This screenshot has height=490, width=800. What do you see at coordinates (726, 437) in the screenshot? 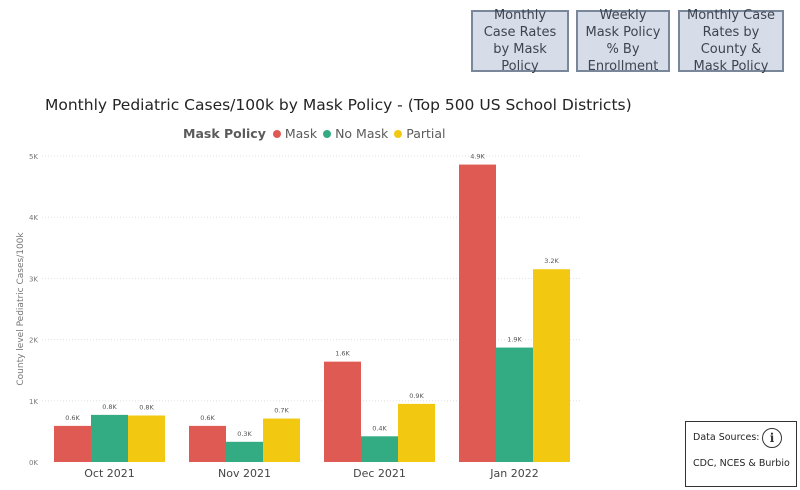
I see `data-sources-heading: Data Sources:` at bounding box center [726, 437].